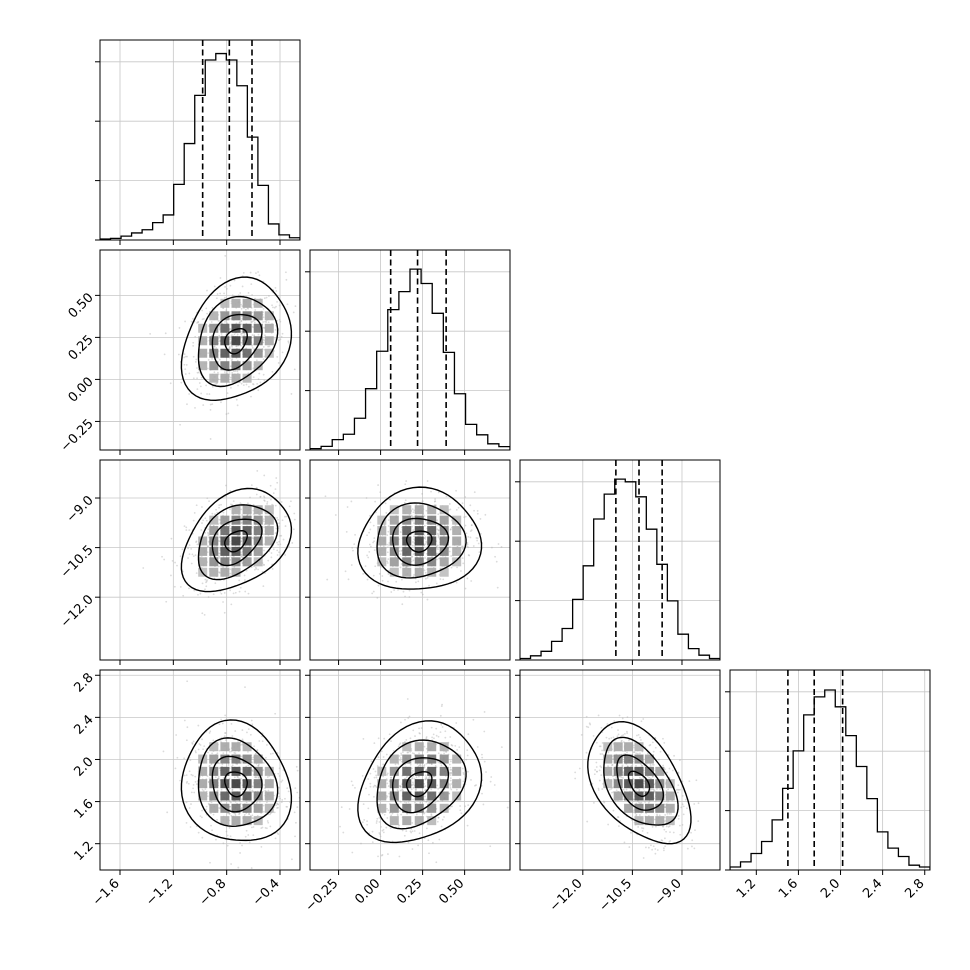 This screenshot has width=970, height=970. Describe the element at coordinates (81, 347) in the screenshot. I see `y-tick-label: 0.25` at that location.